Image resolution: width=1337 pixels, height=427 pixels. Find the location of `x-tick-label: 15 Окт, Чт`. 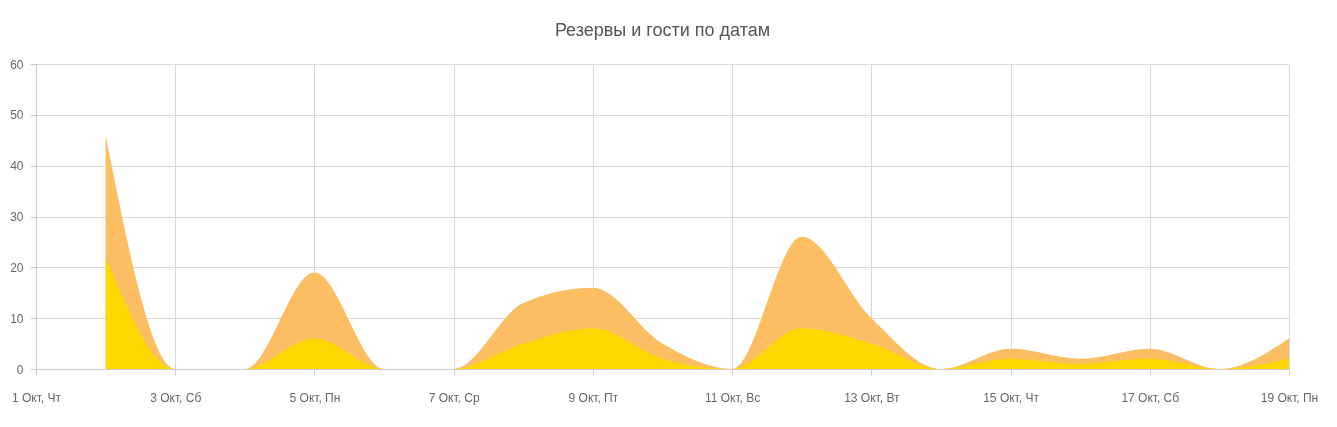

x-tick-label: 15 Окт, Чт is located at coordinates (1011, 397).